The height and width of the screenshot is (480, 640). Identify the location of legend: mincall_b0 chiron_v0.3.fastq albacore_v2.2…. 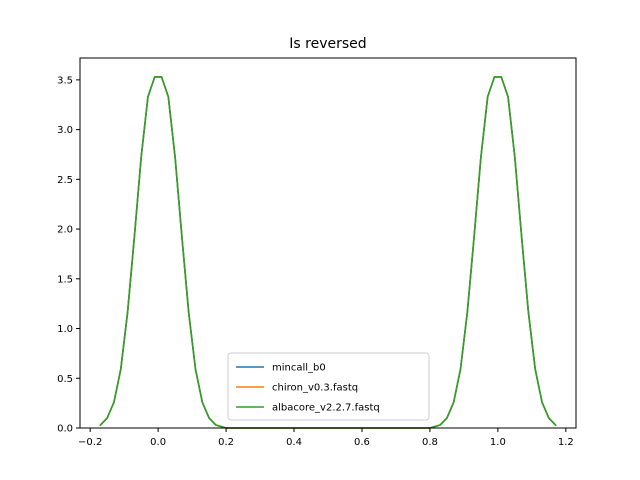
(328, 386).